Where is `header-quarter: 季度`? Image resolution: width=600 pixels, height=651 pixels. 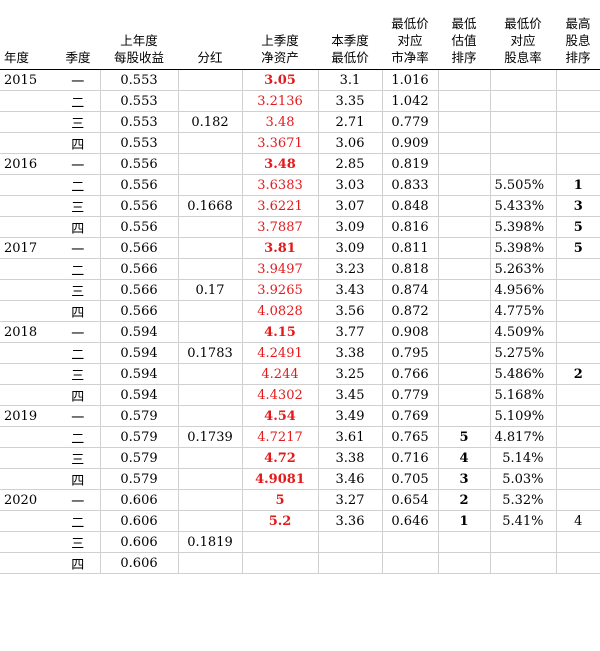
header-quarter: 季度 is located at coordinates (78, 35).